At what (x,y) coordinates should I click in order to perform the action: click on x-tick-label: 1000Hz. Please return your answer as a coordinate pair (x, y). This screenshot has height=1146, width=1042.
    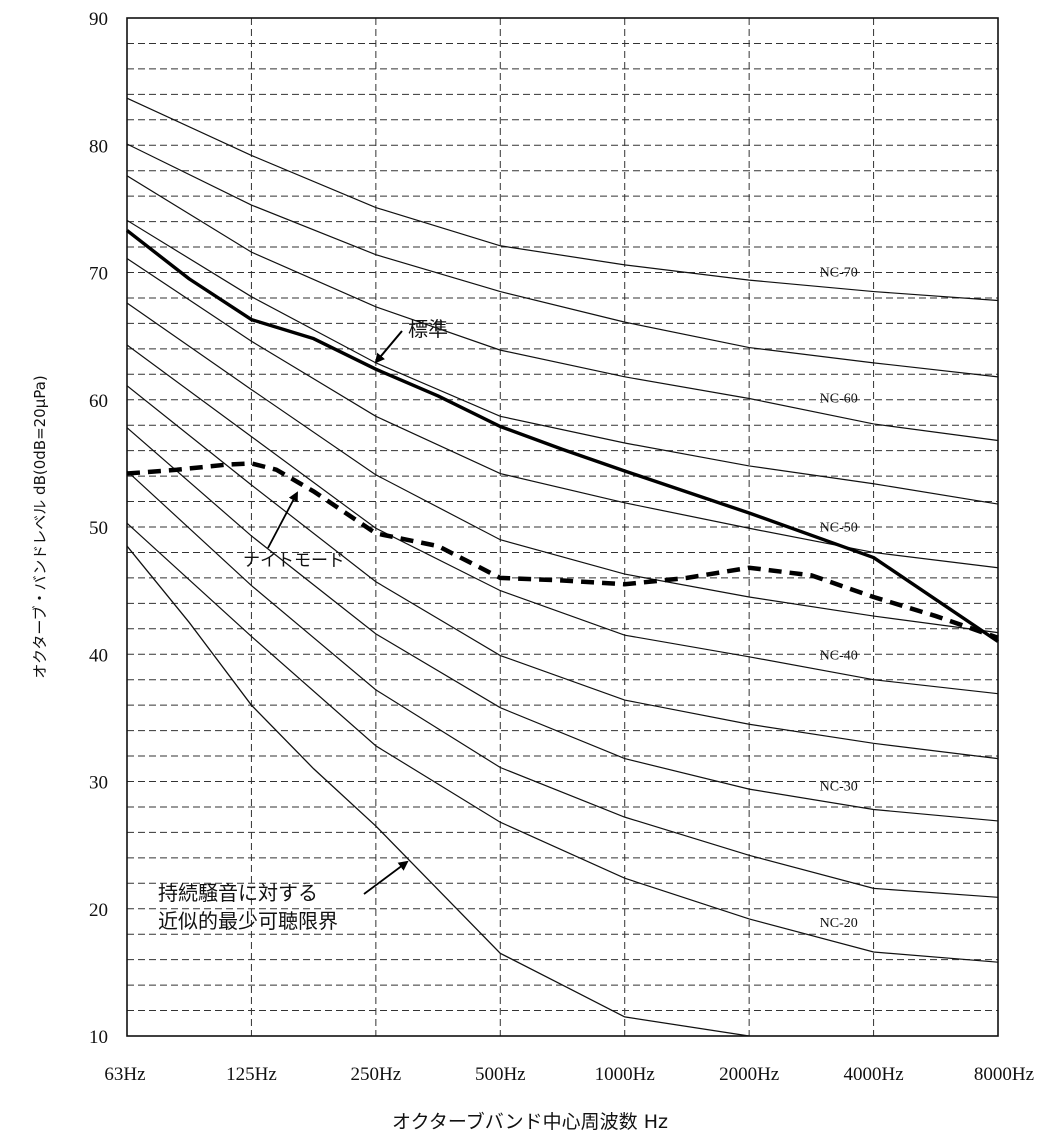
    Looking at the image, I should click on (625, 1074).